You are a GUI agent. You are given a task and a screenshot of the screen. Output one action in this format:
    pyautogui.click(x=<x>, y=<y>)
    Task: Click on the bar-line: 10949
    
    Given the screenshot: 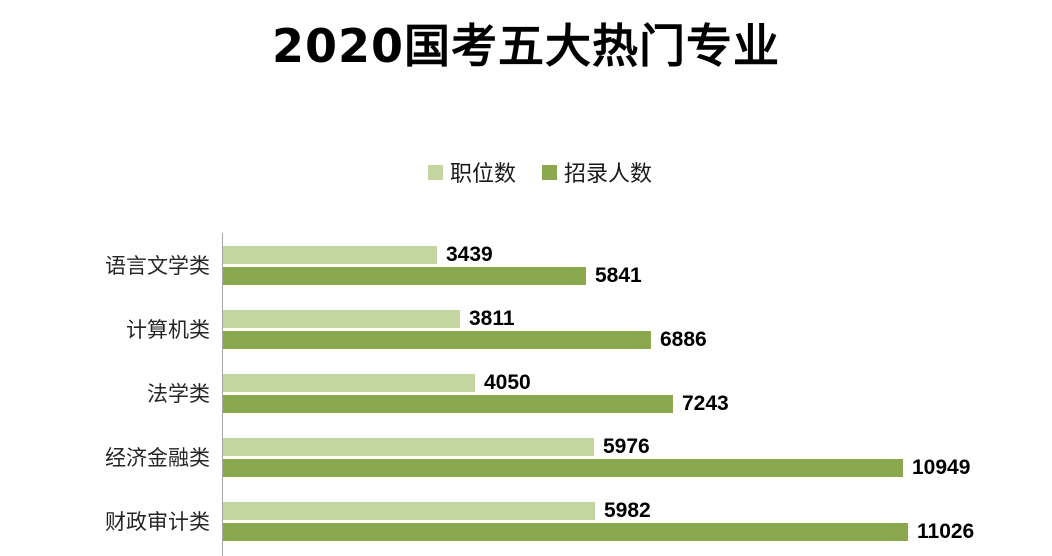 What is the action you would take?
    pyautogui.click(x=637, y=467)
    